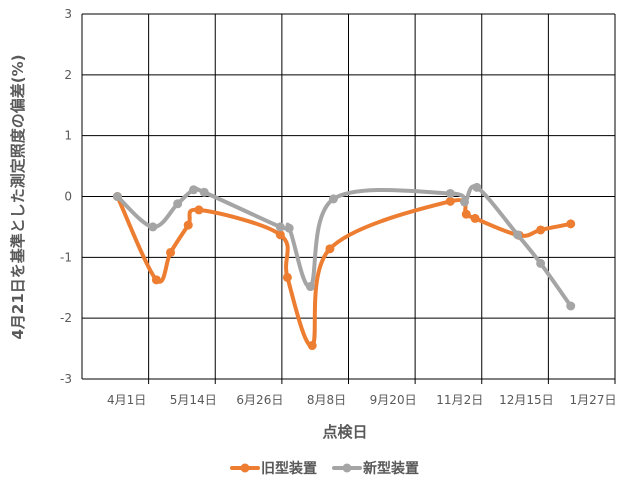 The height and width of the screenshot is (483, 635). What do you see at coordinates (459, 400) in the screenshot?
I see `x-tick-label: 11月2日` at bounding box center [459, 400].